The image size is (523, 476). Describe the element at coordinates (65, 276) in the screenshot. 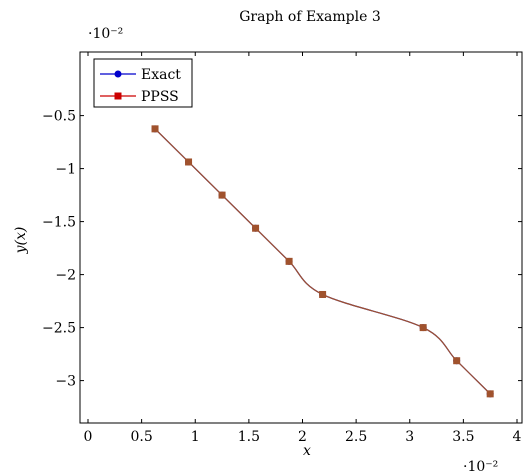

I see `y-tick-label: −2` at that location.